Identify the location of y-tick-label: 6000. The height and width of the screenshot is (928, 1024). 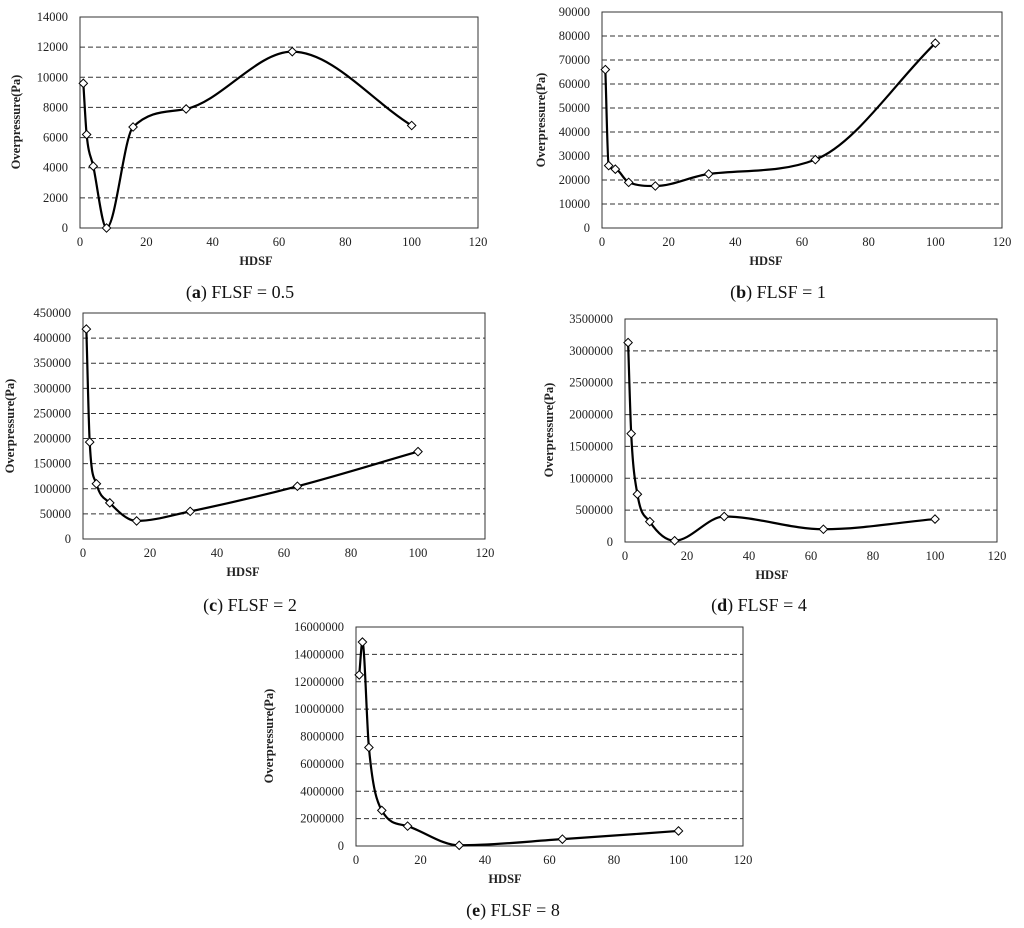
(55, 138).